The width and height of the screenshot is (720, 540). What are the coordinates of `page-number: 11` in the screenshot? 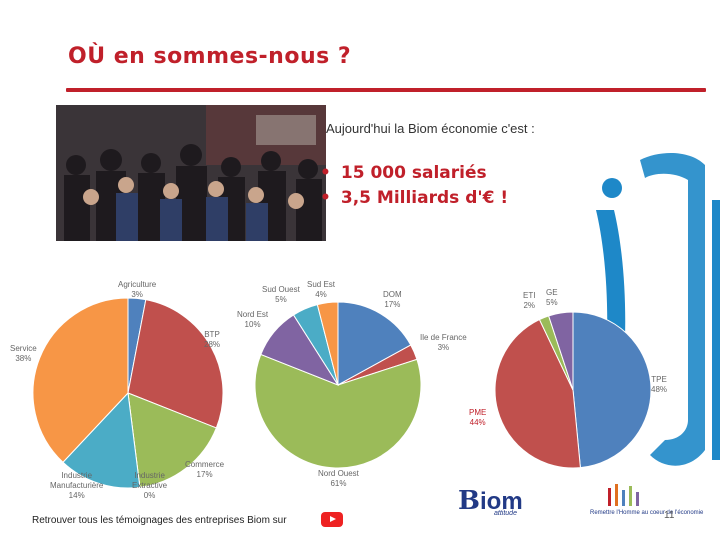 It's located at (669, 515).